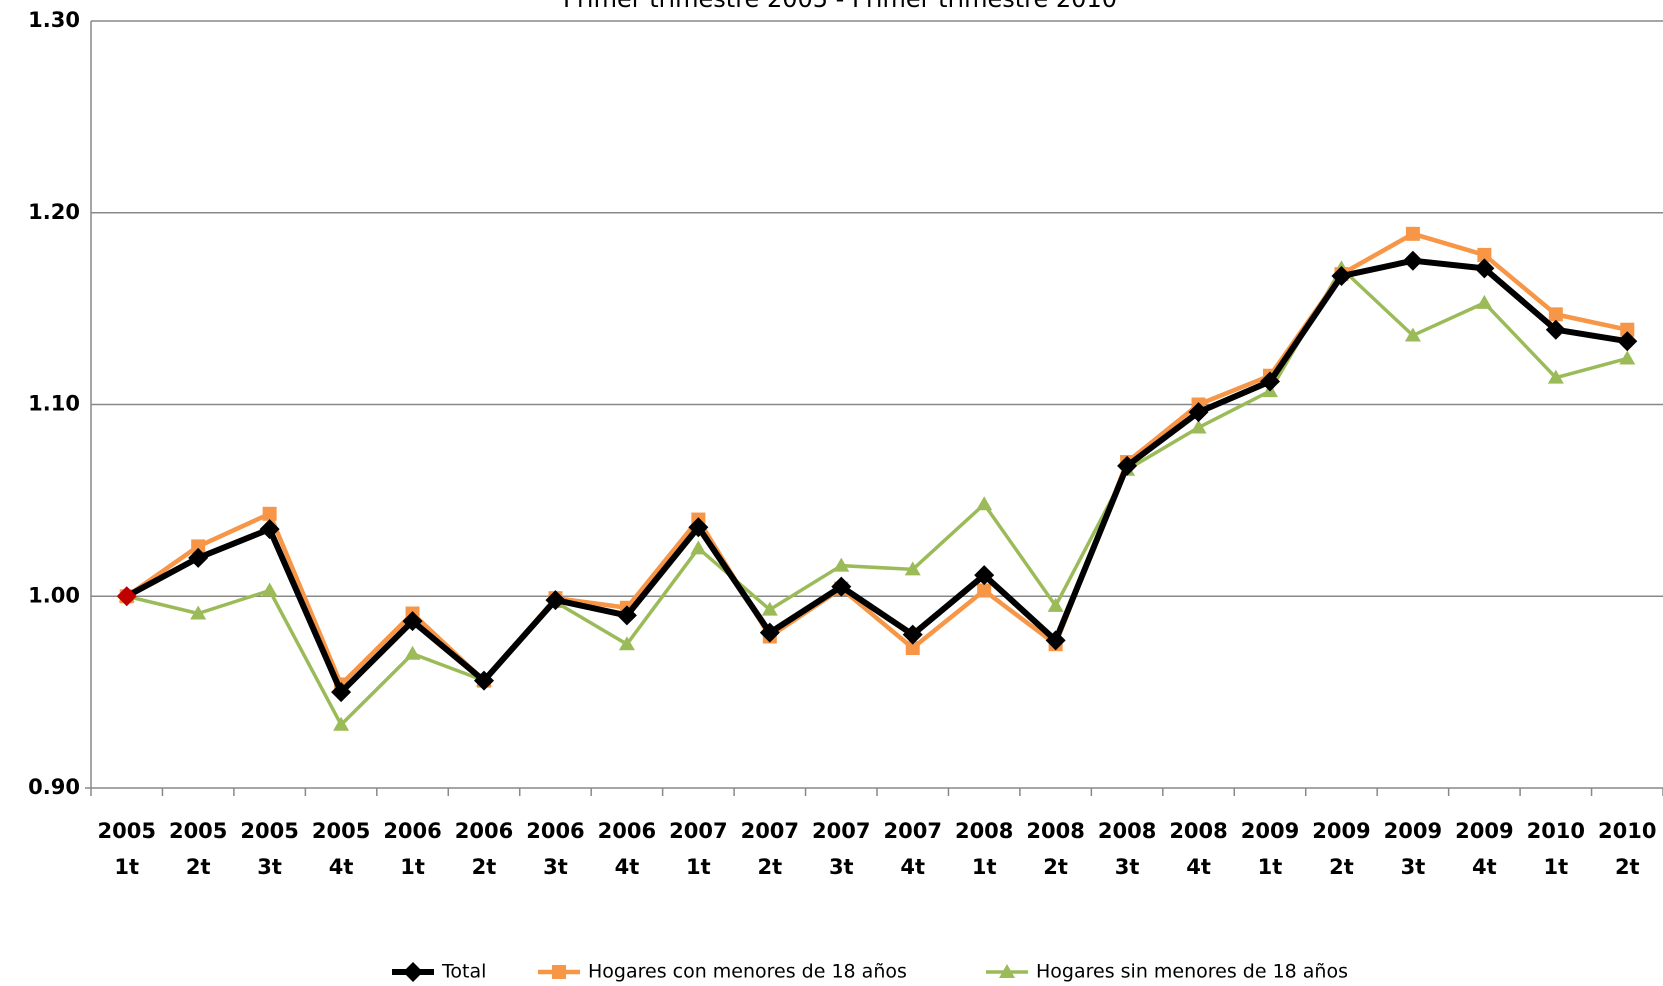  Describe the element at coordinates (54, 787) in the screenshot. I see `y-tick-label: 0.90` at that location.